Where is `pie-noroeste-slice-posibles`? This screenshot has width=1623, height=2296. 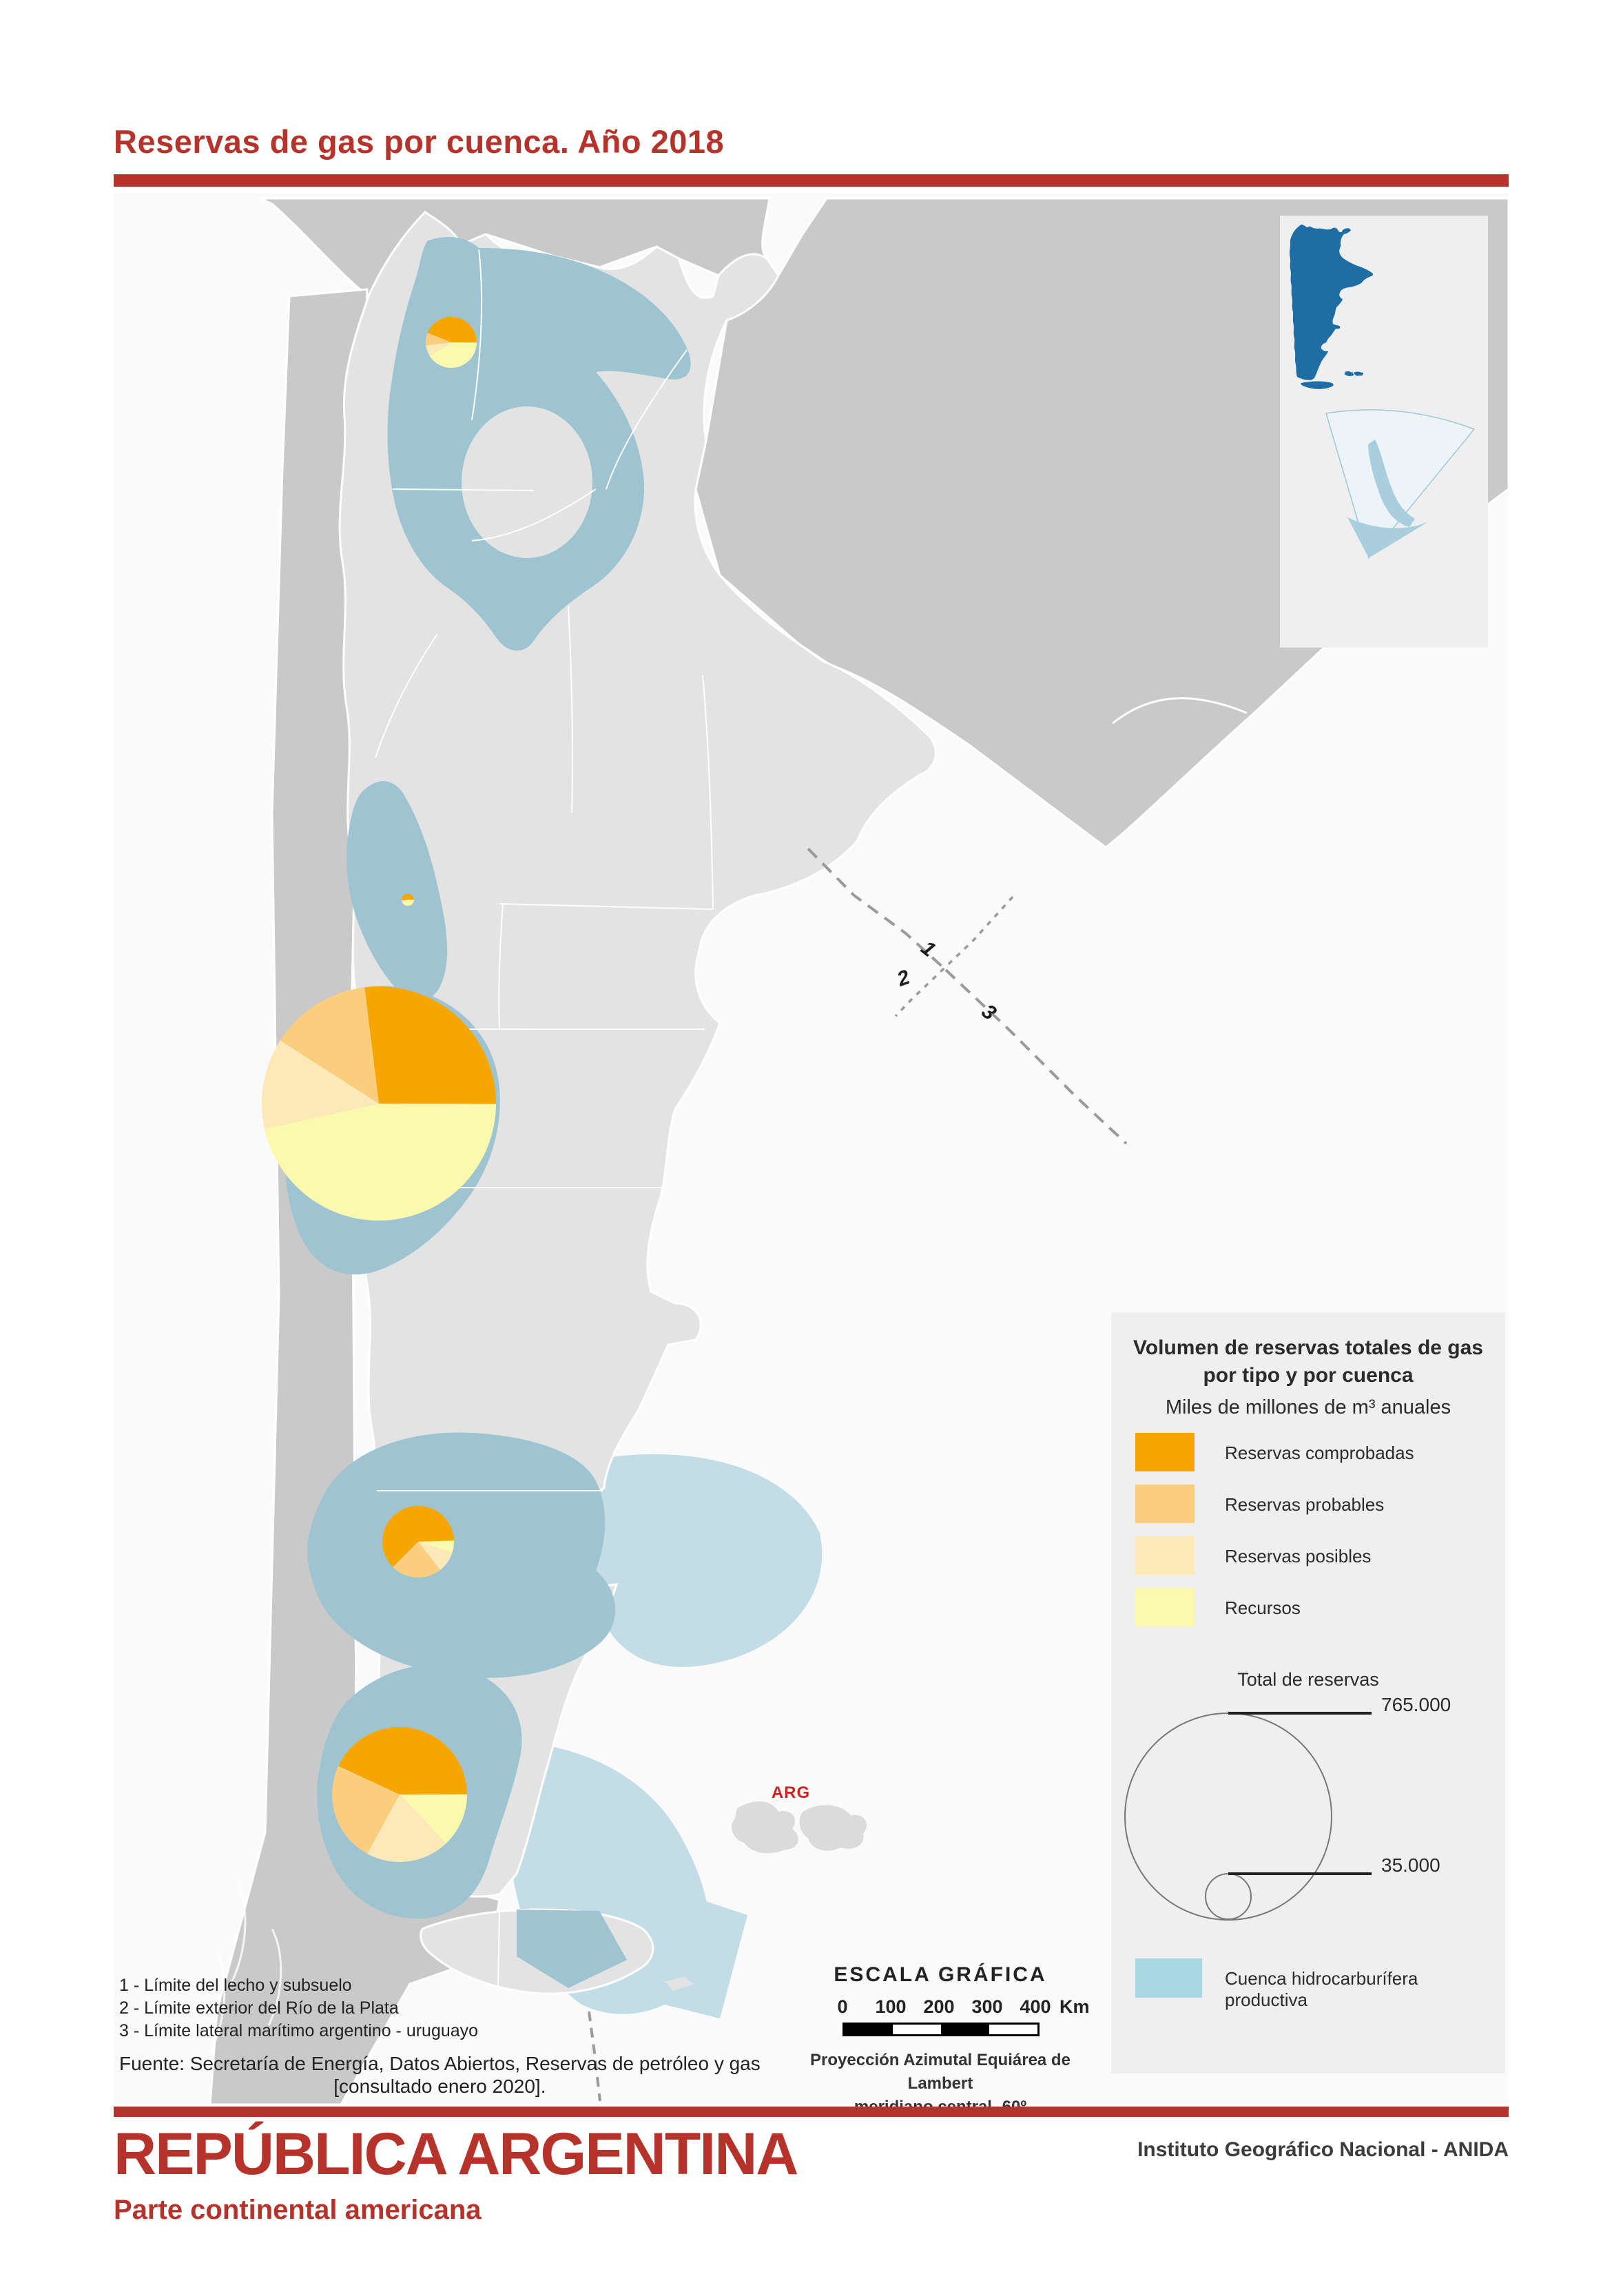
pie-noroeste-slice-posibles is located at coordinates (438, 349).